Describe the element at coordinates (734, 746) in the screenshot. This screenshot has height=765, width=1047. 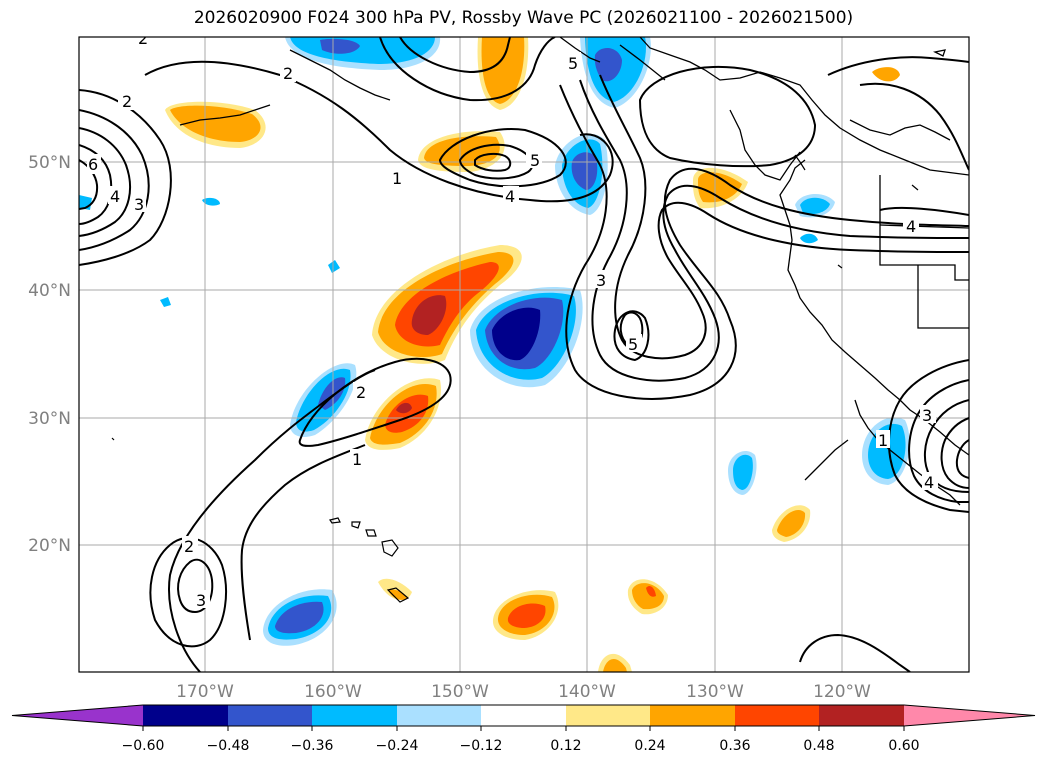
I see `colorbar-tick-label: 0.36` at that location.